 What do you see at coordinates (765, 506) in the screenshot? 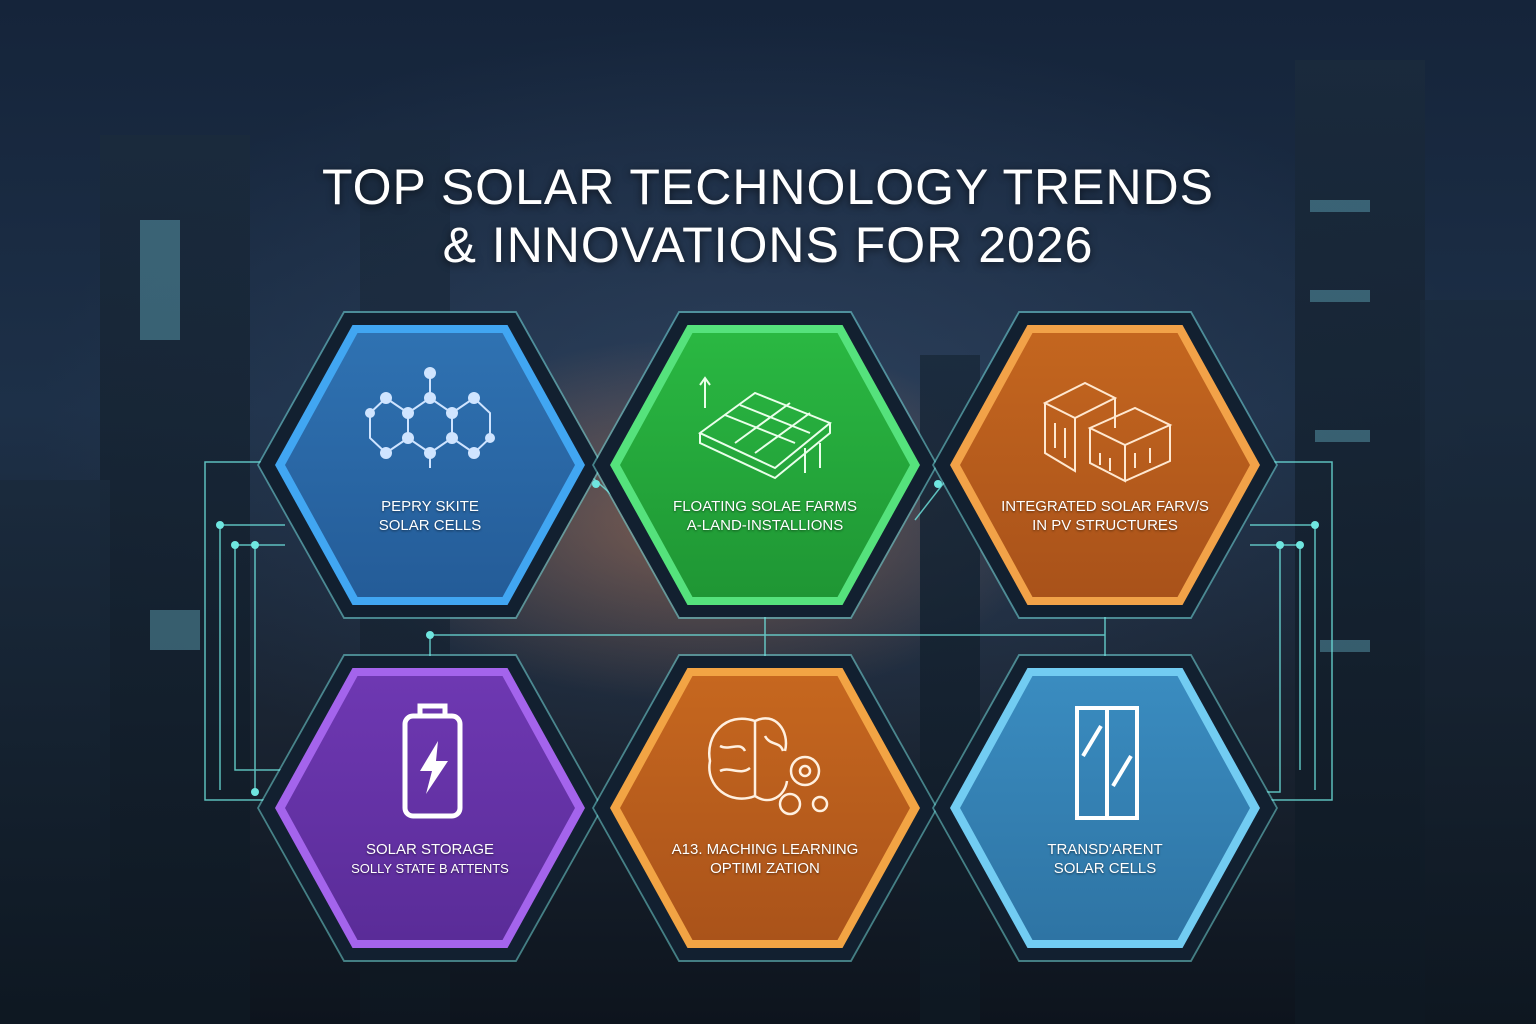
I see `trend-label-line: FLOATING SOLAE FARMS` at bounding box center [765, 506].